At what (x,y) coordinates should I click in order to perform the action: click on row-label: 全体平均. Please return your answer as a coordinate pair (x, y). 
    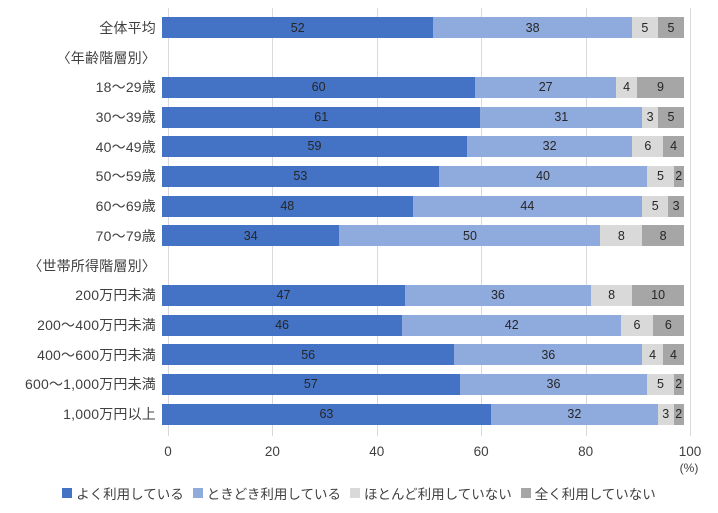
    Looking at the image, I should click on (127, 27).